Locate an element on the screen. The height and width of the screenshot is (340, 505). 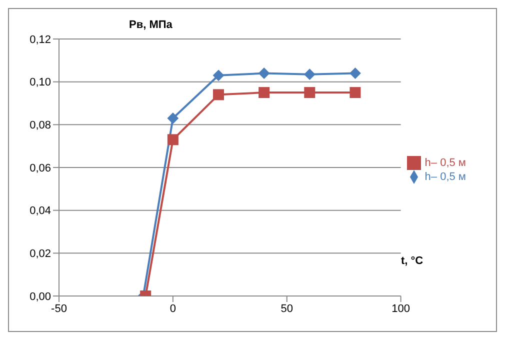
x-tick-label: 0 is located at coordinates (173, 308).